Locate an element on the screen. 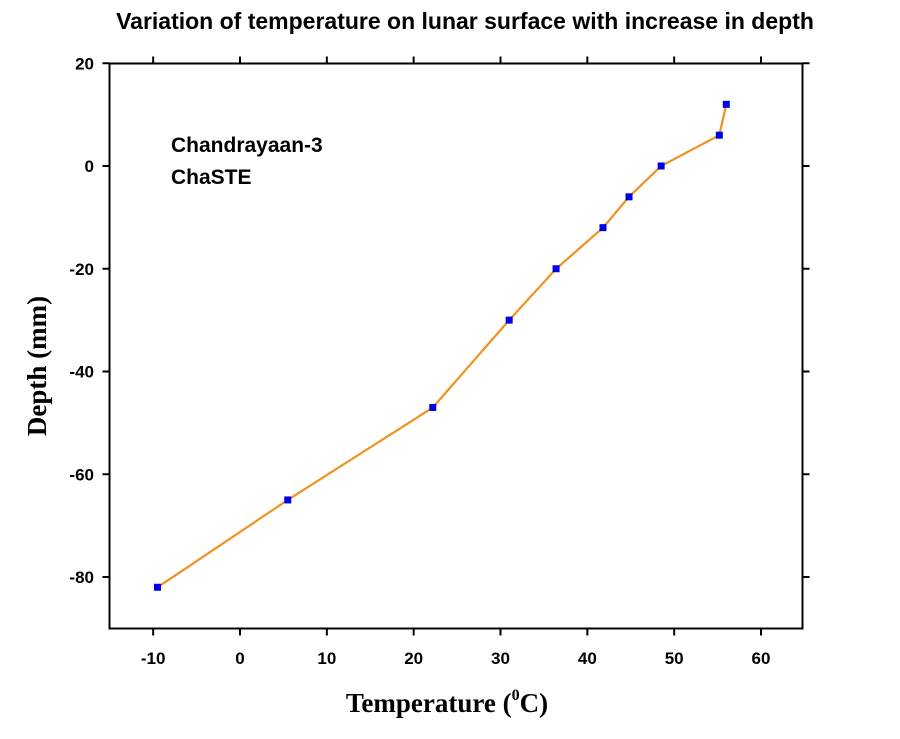  x-tick-label: -10 is located at coordinates (153, 658).